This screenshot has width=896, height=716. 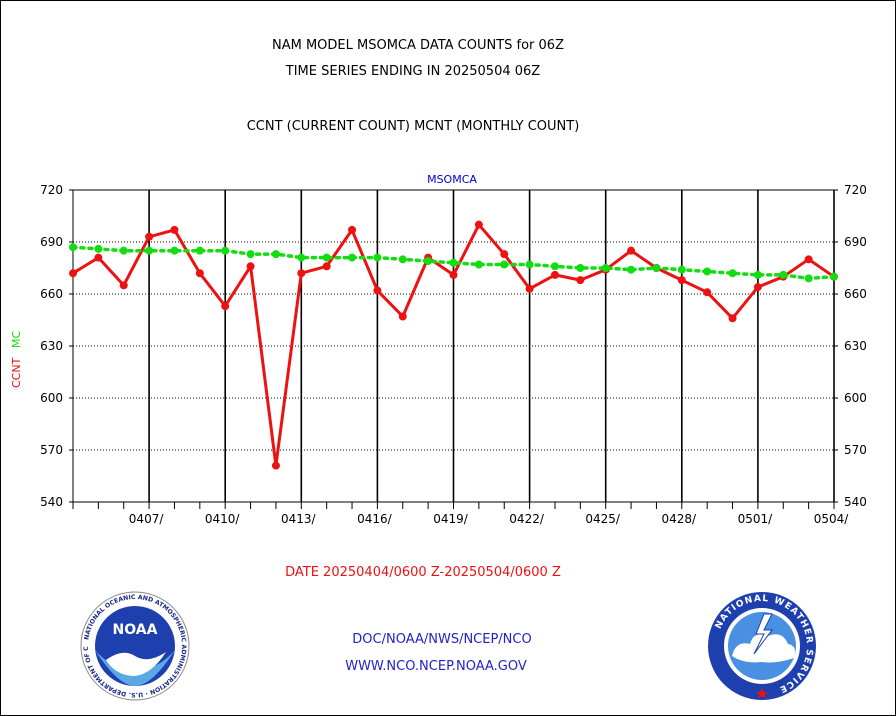 What do you see at coordinates (223, 519) in the screenshot?
I see `x-tick-label: 0410/` at bounding box center [223, 519].